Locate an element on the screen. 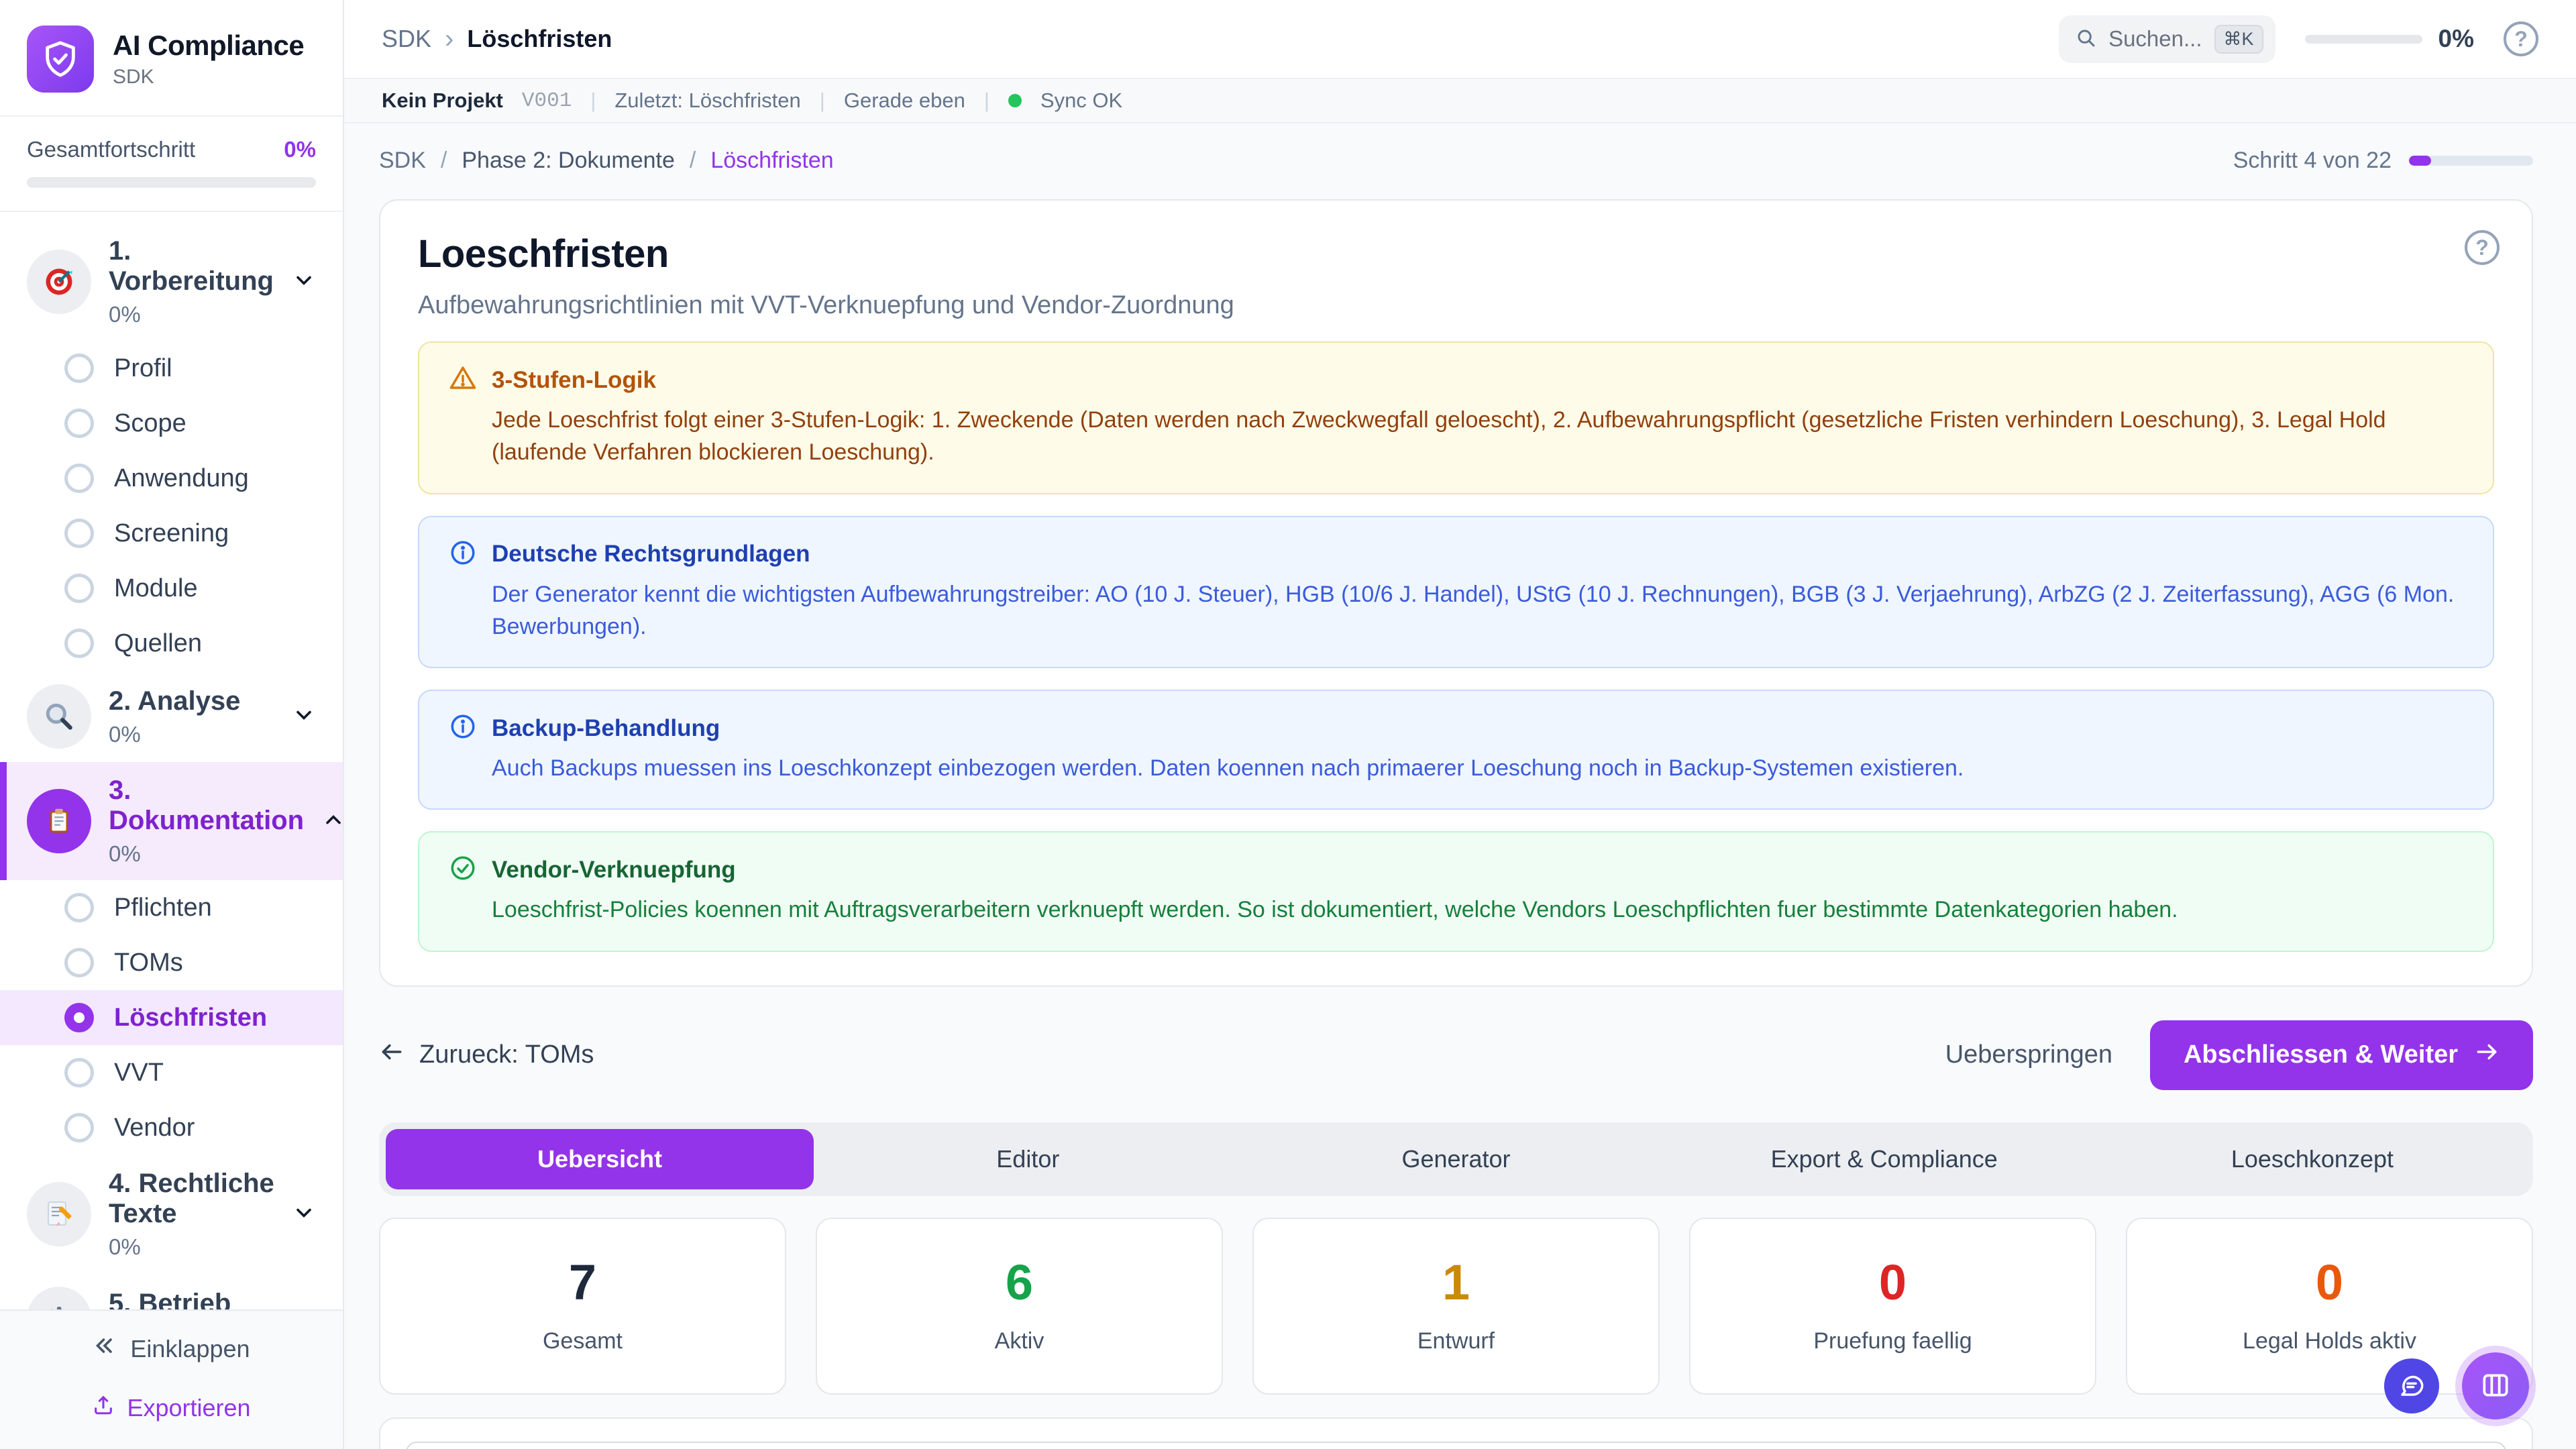 This screenshot has height=1449, width=2576. top-breadcrumb: SDK › Löschfristen is located at coordinates (497, 39).